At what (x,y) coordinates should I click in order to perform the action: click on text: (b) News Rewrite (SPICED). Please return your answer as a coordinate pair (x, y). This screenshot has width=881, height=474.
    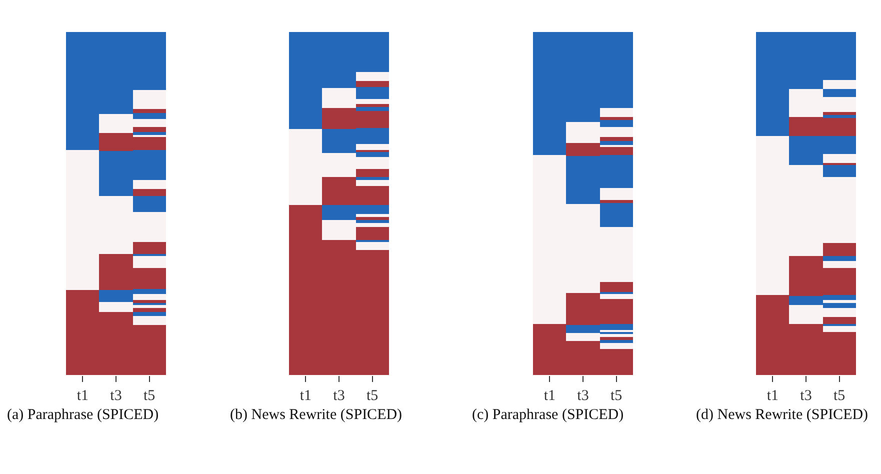
    Looking at the image, I should click on (316, 415).